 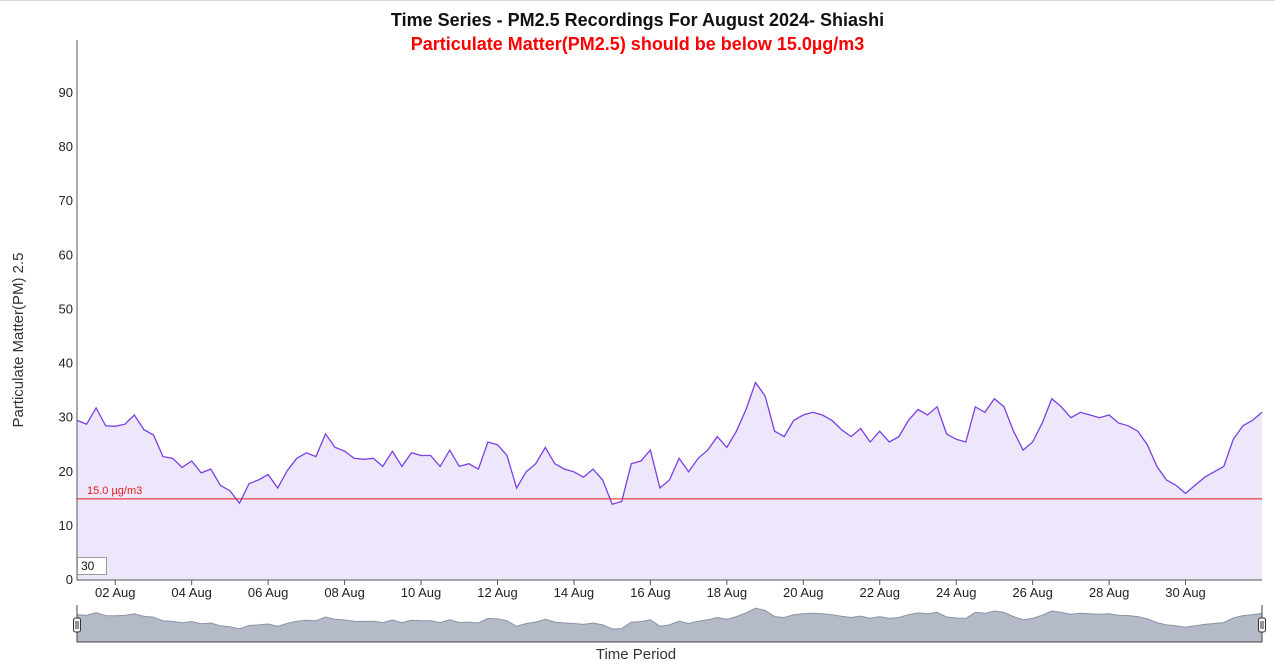 What do you see at coordinates (497, 592) in the screenshot?
I see `x-tick-label: 12 Aug` at bounding box center [497, 592].